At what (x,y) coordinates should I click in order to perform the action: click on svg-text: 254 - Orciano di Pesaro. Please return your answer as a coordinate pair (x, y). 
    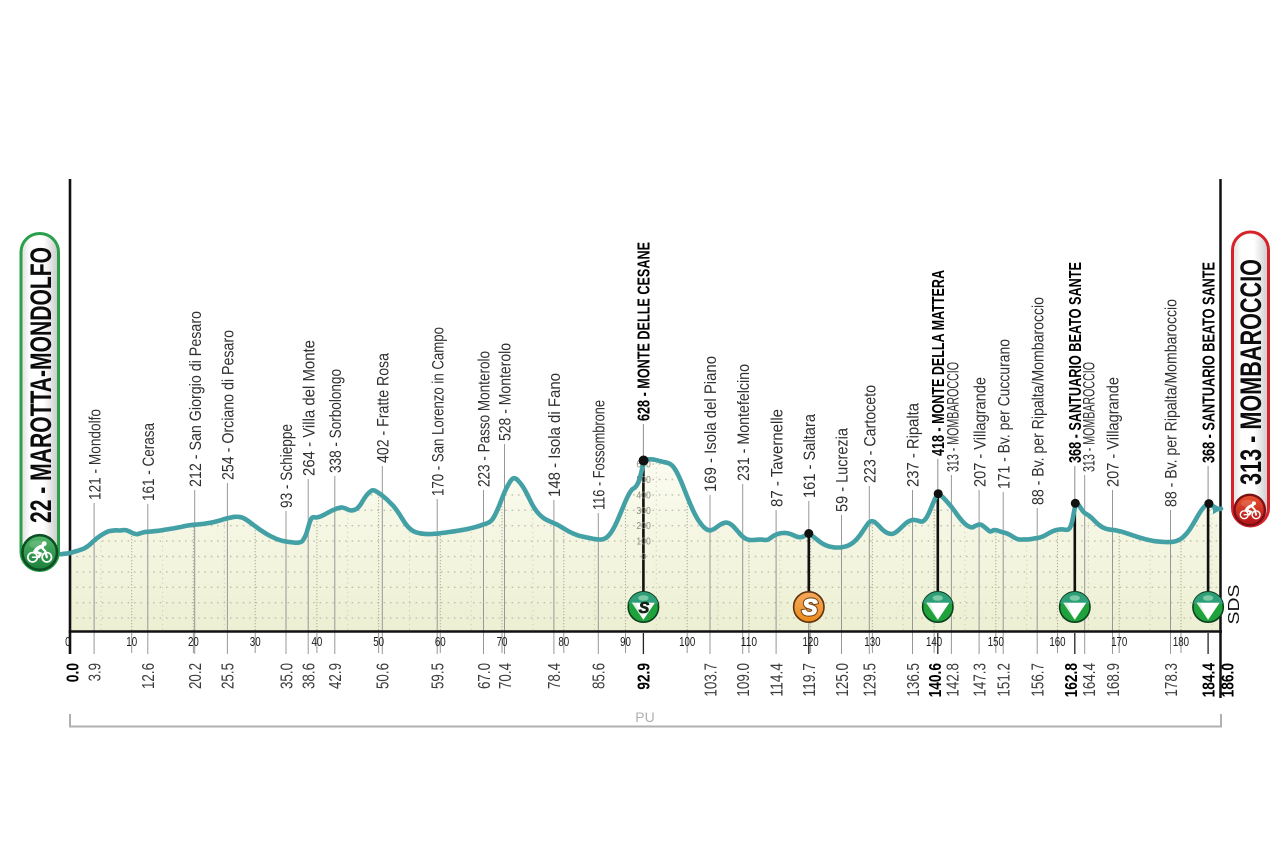
    Looking at the image, I should click on (228, 405).